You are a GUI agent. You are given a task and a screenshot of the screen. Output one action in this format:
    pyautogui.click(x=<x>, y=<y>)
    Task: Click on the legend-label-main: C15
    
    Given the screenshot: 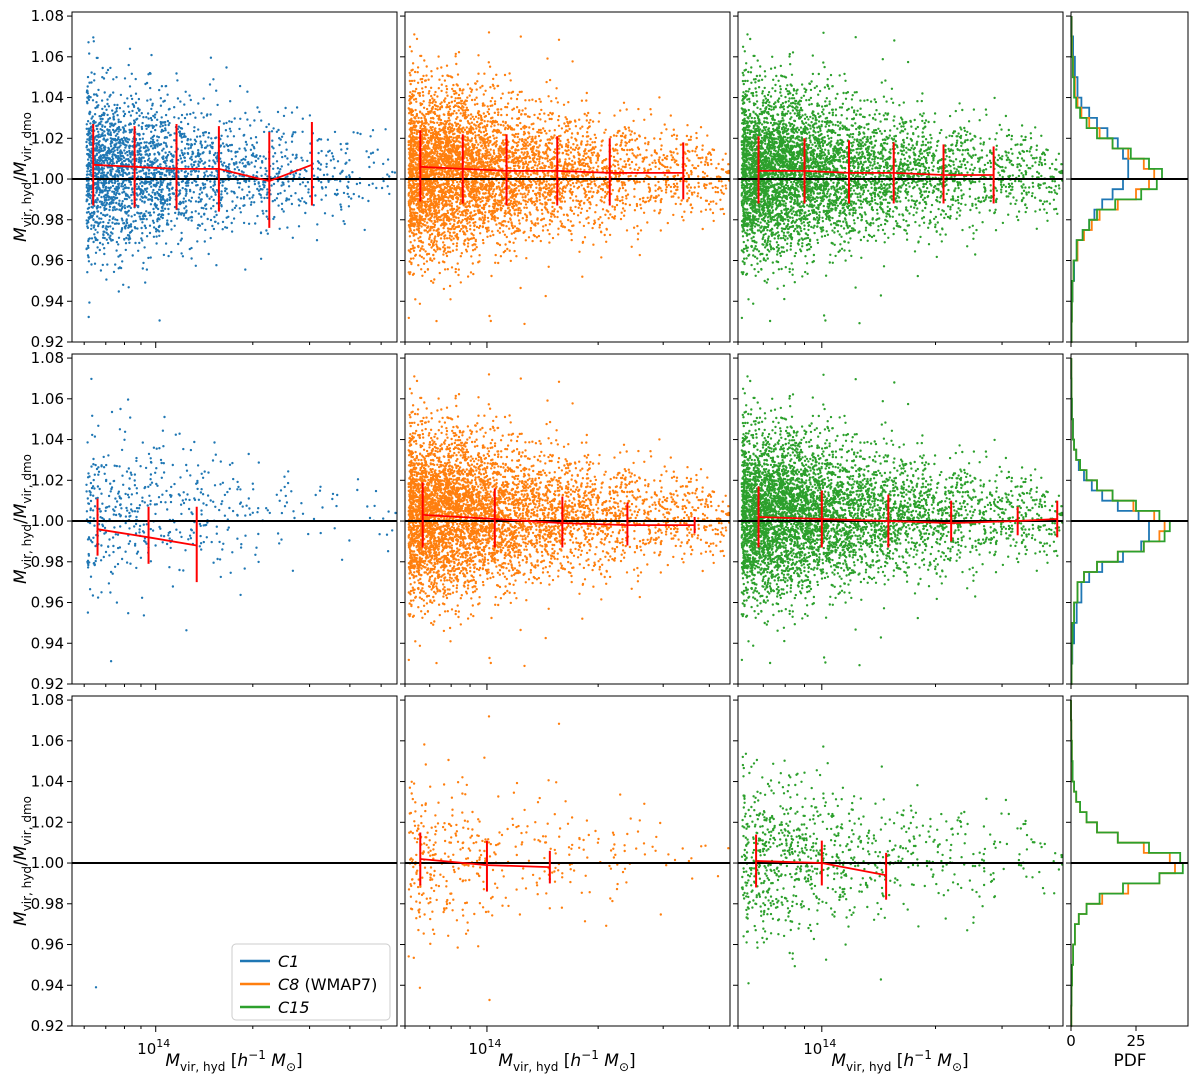 What is the action you would take?
    pyautogui.click(x=294, y=1007)
    